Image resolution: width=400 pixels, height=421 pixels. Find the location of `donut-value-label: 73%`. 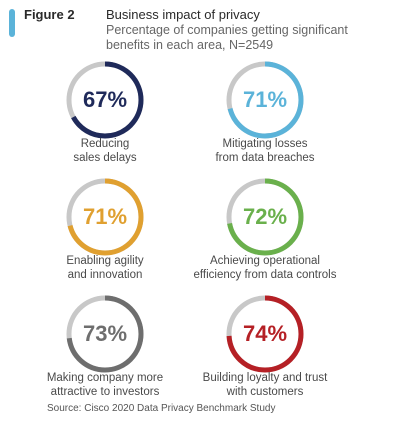

donut-value-label: 73% is located at coordinates (105, 333).